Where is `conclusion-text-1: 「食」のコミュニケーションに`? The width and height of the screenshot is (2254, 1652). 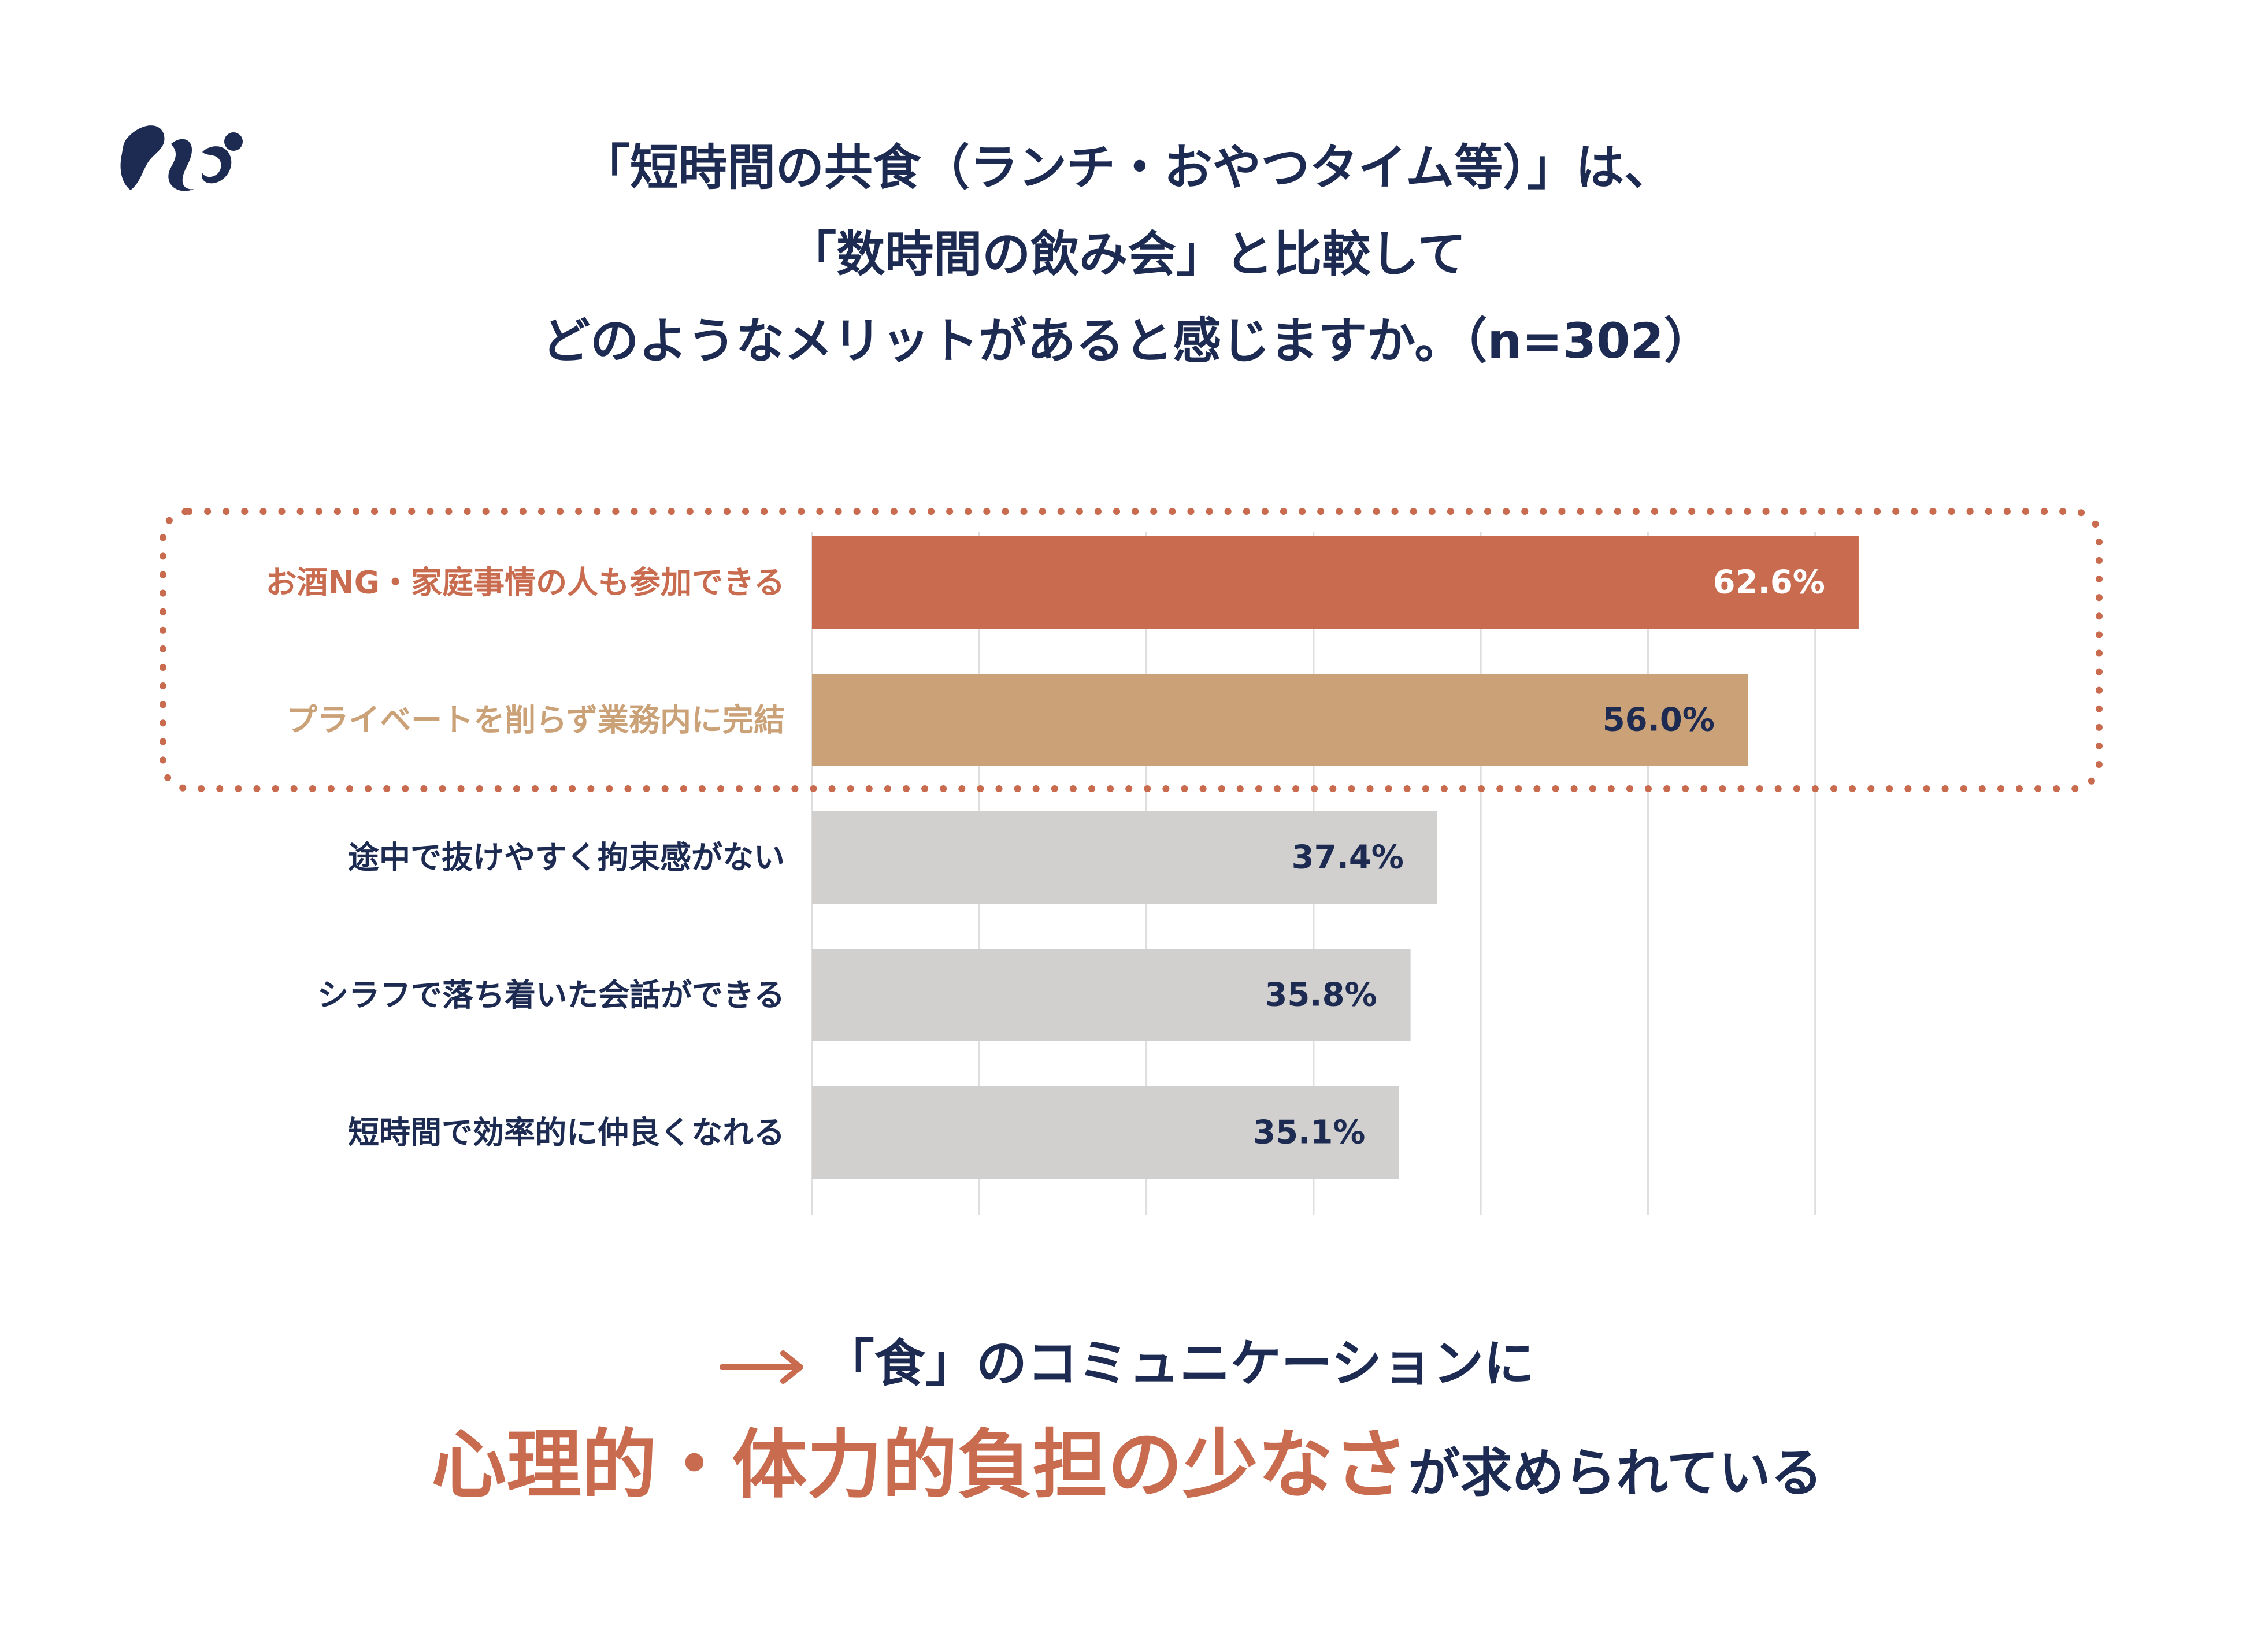
conclusion-text-1: 「食」のコミュニケーションに is located at coordinates (1179, 1363).